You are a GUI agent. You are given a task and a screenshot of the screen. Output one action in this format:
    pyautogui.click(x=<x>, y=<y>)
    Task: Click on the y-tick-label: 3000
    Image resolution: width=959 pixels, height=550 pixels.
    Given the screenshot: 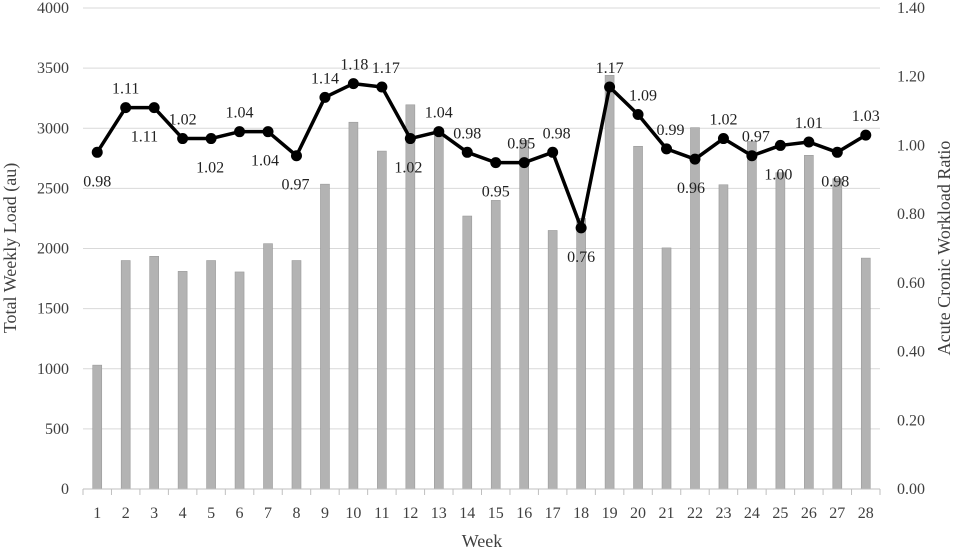 What is the action you would take?
    pyautogui.click(x=53, y=128)
    